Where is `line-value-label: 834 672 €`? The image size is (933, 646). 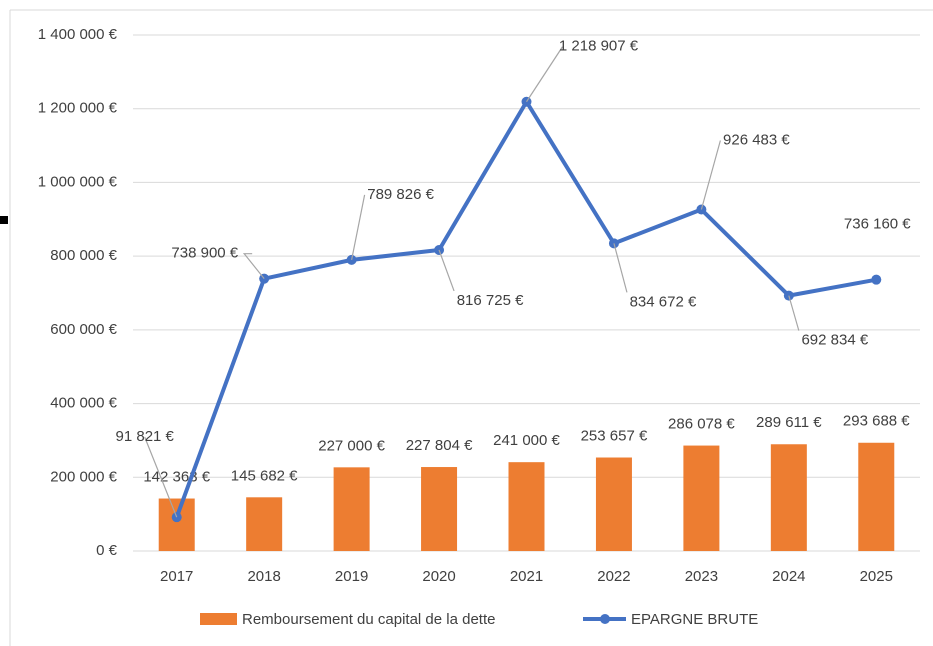
line-value-label: 834 672 € is located at coordinates (663, 301).